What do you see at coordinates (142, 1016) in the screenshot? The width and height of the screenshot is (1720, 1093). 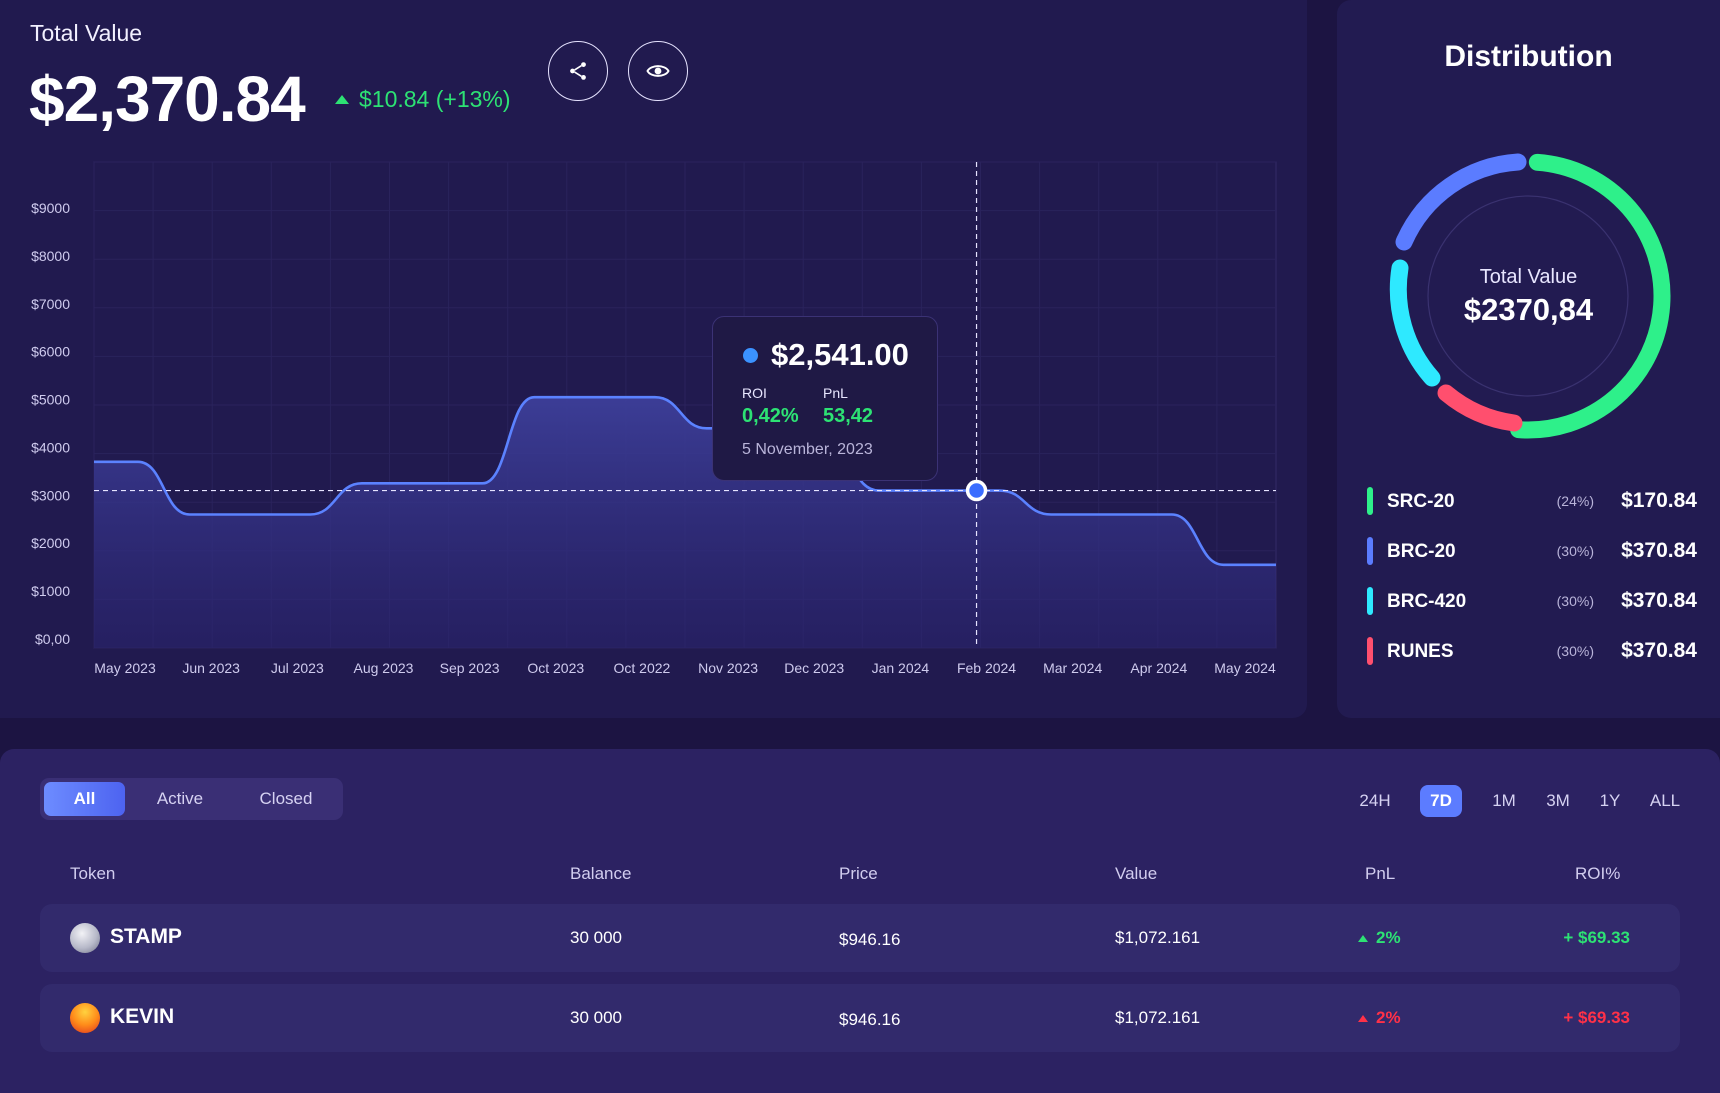 I see `token-name: KEVIN` at bounding box center [142, 1016].